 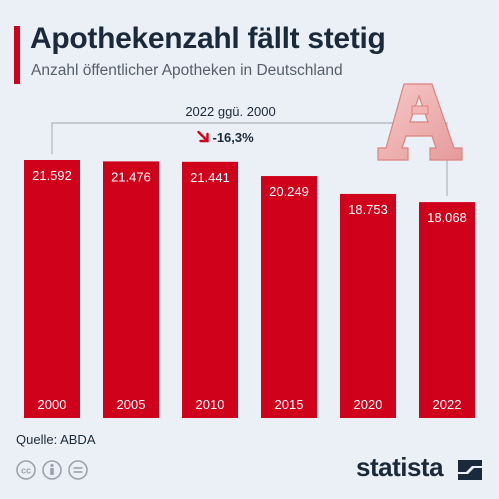 I want to click on bar-value-label: 21.592, so click(x=52, y=175).